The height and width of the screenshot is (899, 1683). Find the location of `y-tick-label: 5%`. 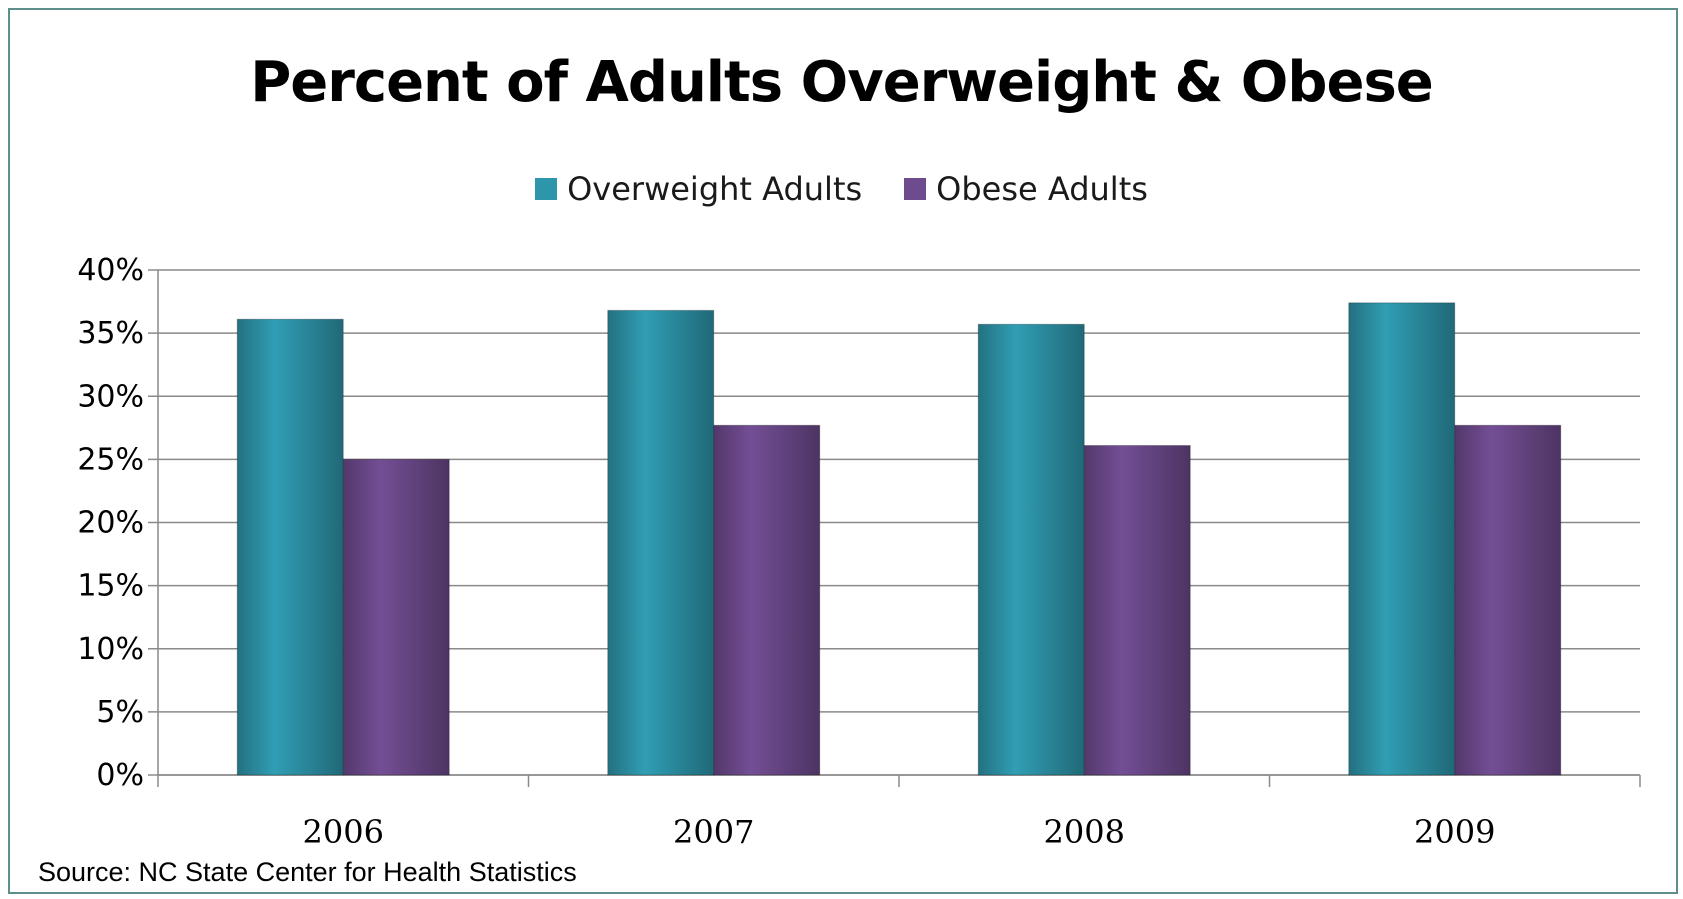

y-tick-label: 5% is located at coordinates (120, 712).